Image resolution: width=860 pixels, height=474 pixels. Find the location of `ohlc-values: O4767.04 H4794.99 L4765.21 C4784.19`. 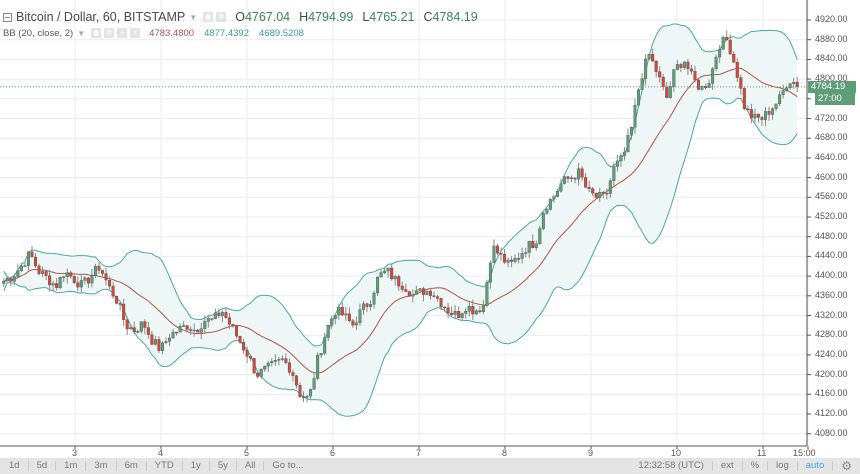

ohlc-values: O4767.04 H4794.99 L4765.21 C4784.19 is located at coordinates (356, 17).